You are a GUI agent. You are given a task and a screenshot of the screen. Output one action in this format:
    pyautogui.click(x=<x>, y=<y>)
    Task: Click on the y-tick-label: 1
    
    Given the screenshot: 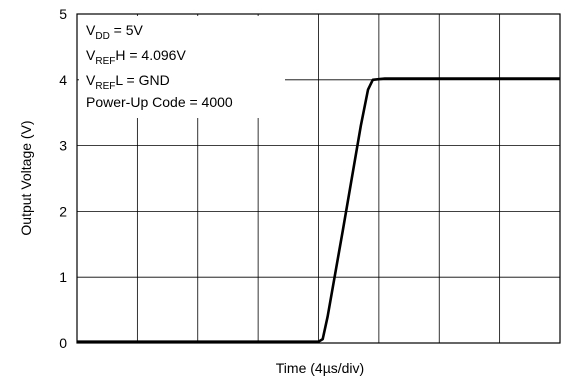 What is the action you would take?
    pyautogui.click(x=63, y=277)
    